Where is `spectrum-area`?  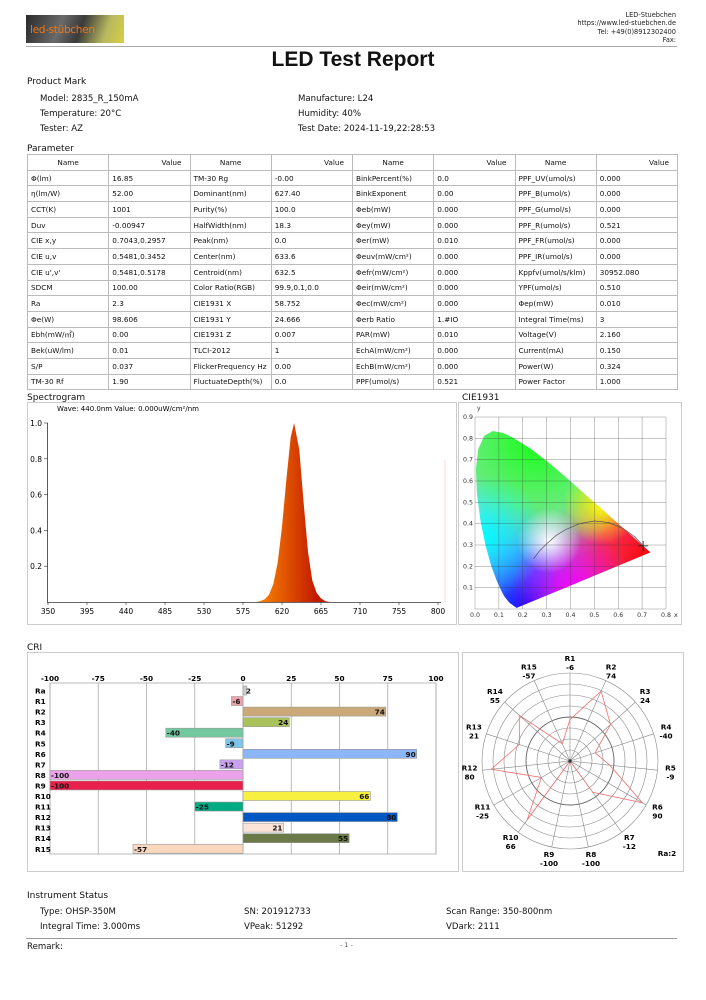
spectrum-area is located at coordinates (293, 512).